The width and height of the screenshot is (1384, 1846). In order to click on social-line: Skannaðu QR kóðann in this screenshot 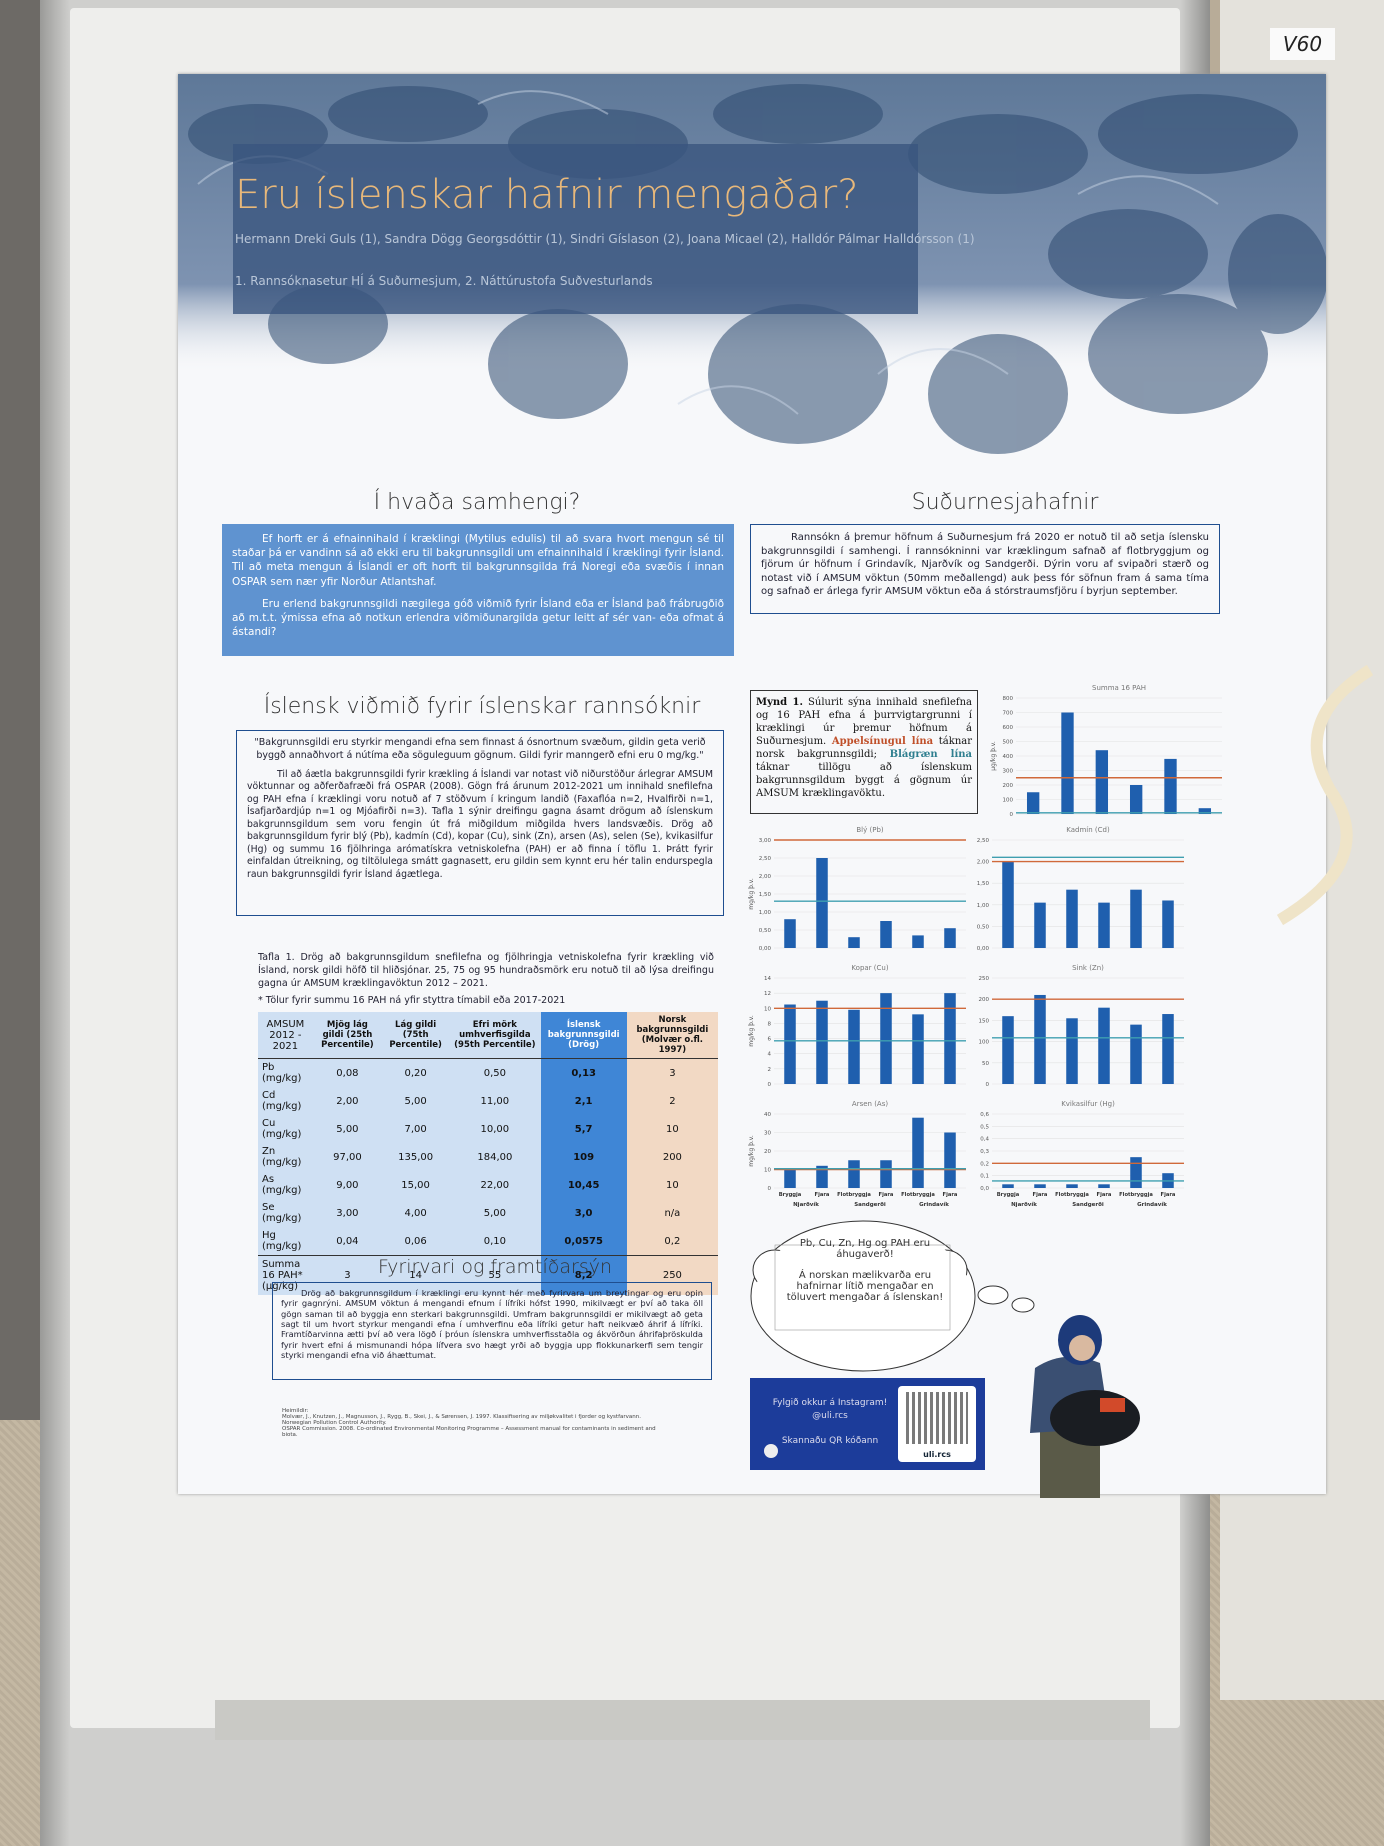, I will do `click(830, 1441)`.